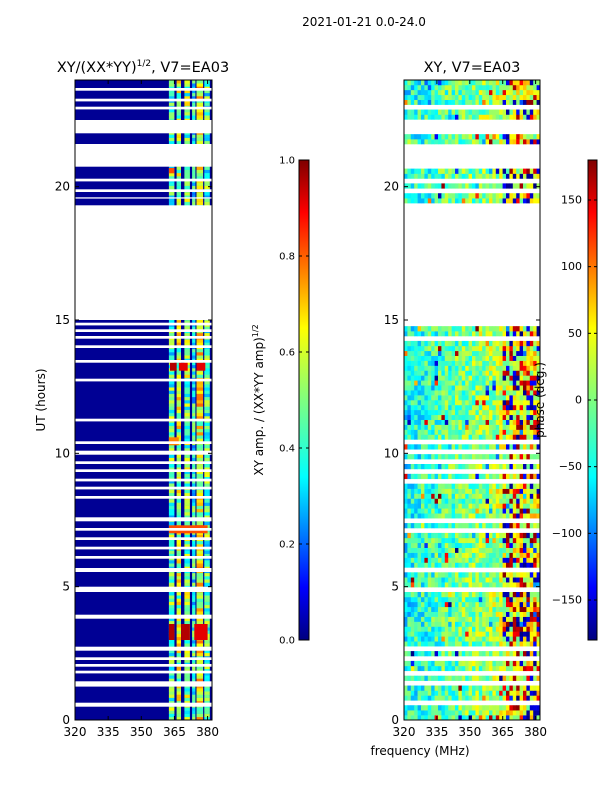 Image resolution: width=600 pixels, height=800 pixels. What do you see at coordinates (469, 732) in the screenshot?
I see `x-tick-label: 350` at bounding box center [469, 732].